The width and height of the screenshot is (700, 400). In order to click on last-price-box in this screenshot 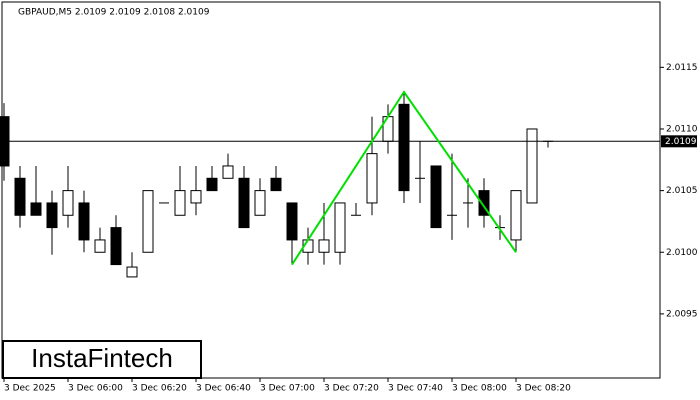, I will do `click(679, 141)`.